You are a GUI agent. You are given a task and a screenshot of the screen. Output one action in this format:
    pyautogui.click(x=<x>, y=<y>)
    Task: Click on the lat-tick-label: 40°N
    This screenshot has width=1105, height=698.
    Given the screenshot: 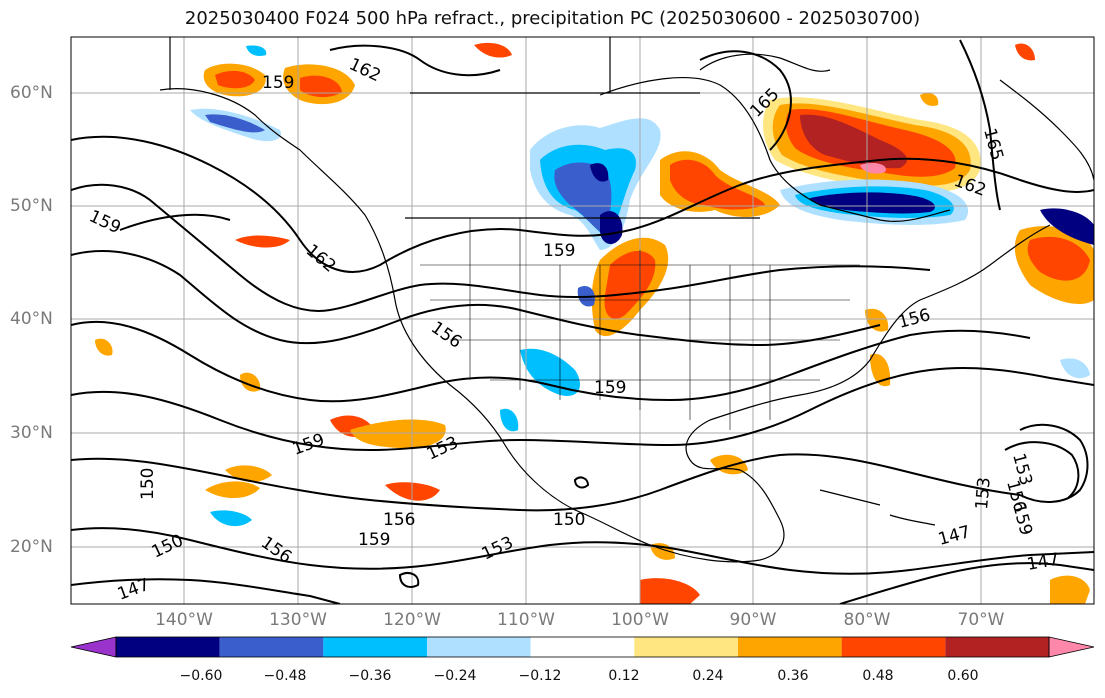 What is the action you would take?
    pyautogui.click(x=31, y=319)
    